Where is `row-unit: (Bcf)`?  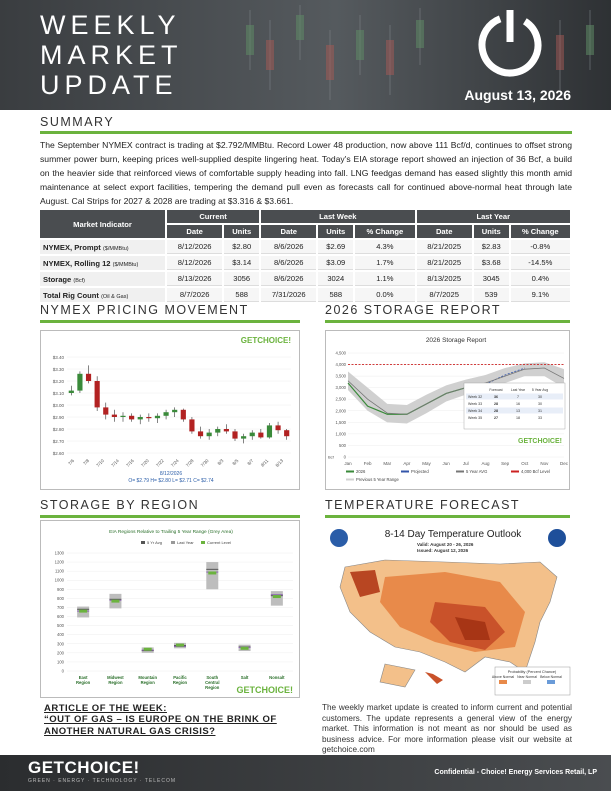
row-unit: (Bcf) is located at coordinates (79, 280).